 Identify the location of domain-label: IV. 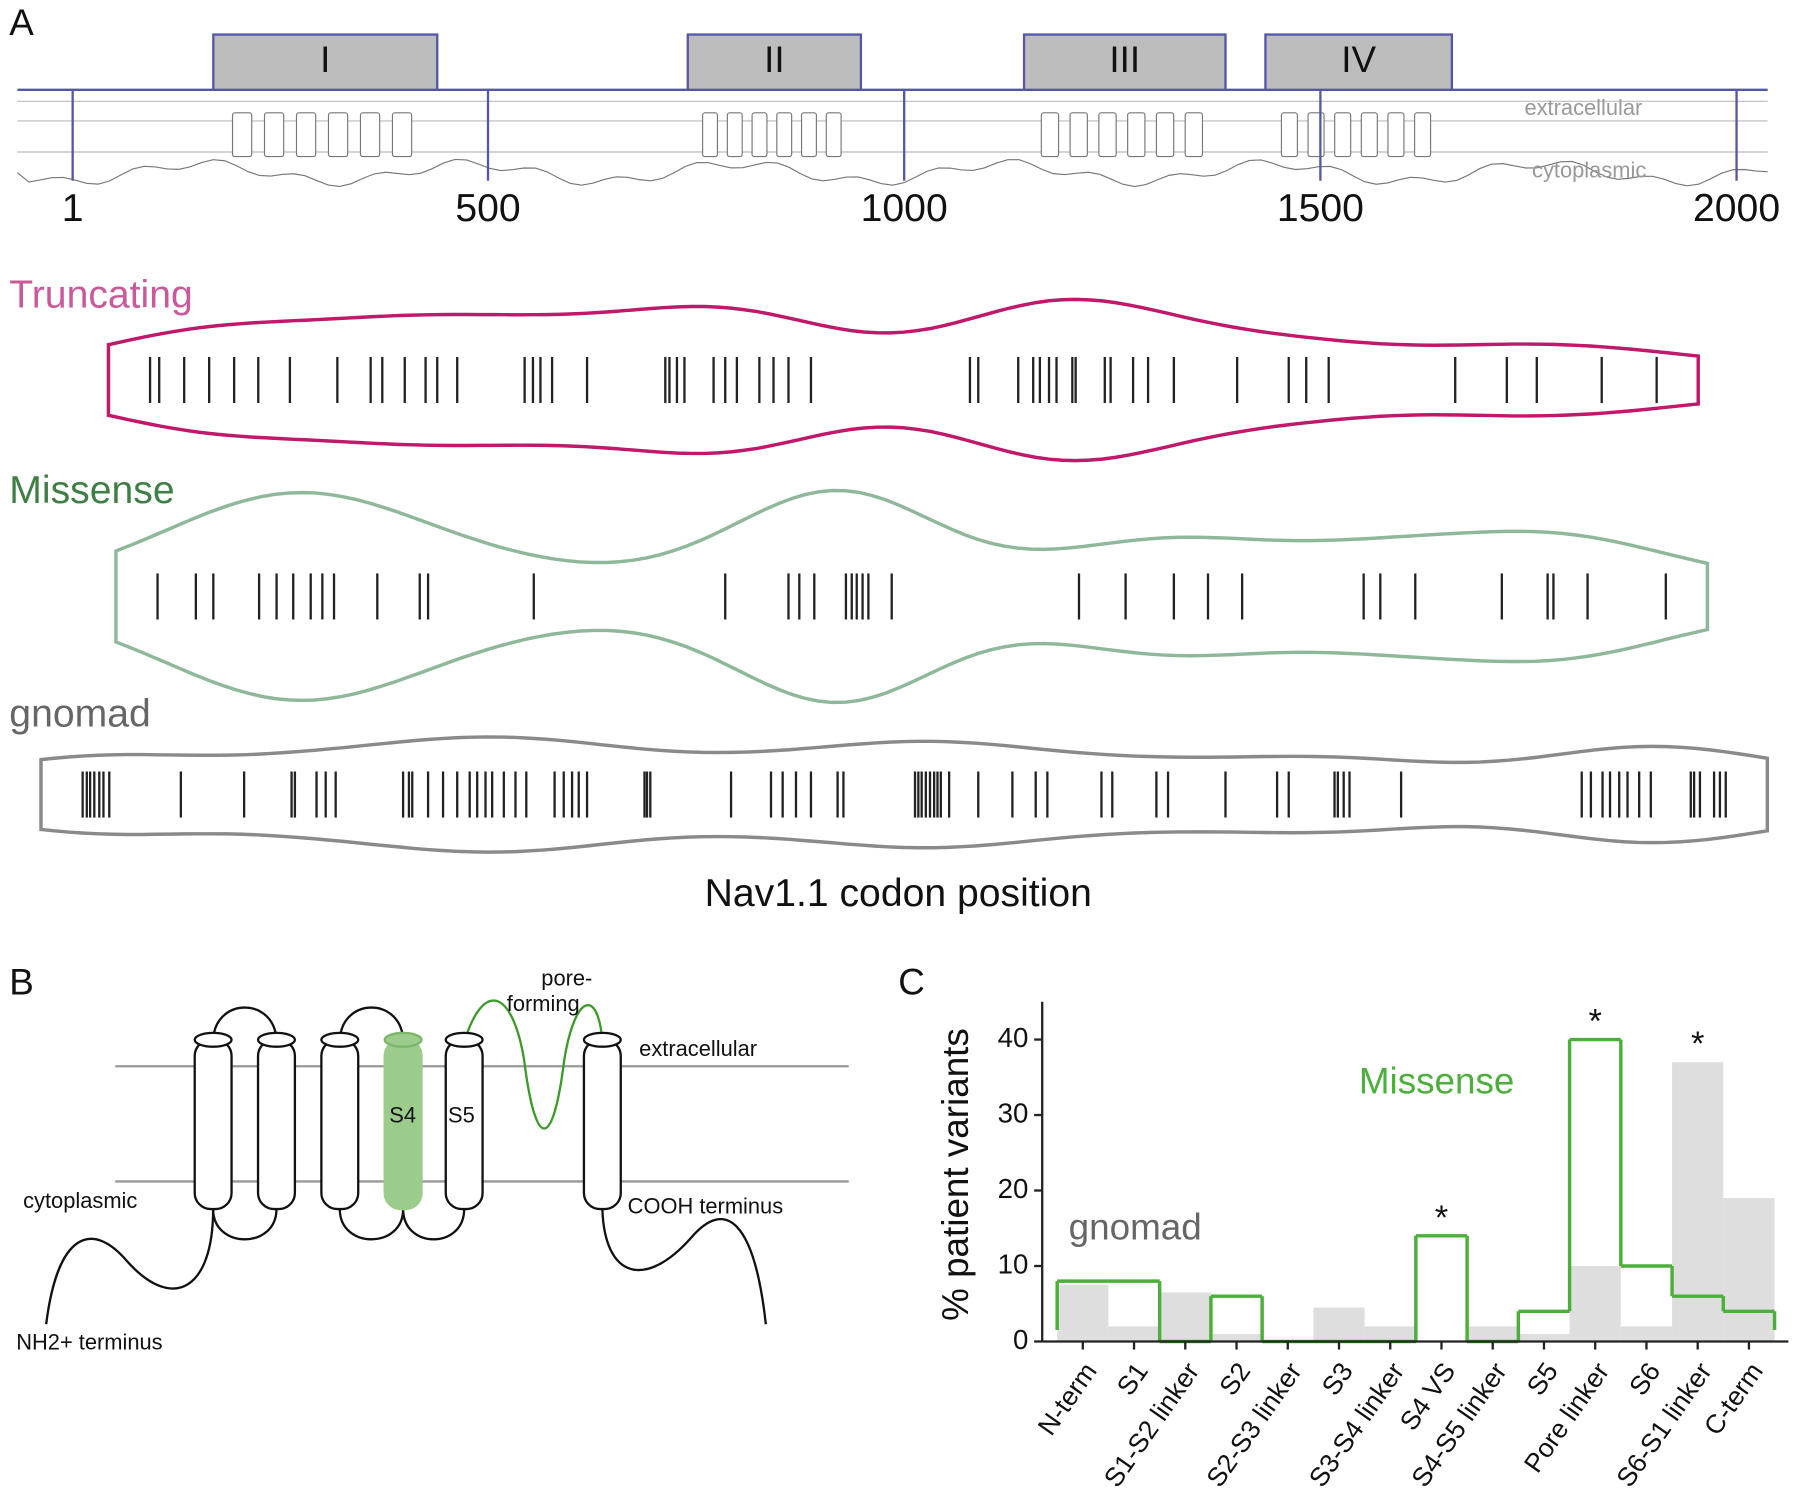
(1358, 59).